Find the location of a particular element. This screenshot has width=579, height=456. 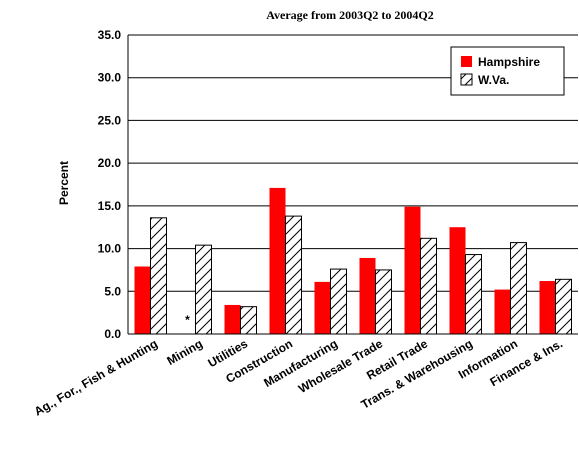

legend-box is located at coordinates (507, 71).